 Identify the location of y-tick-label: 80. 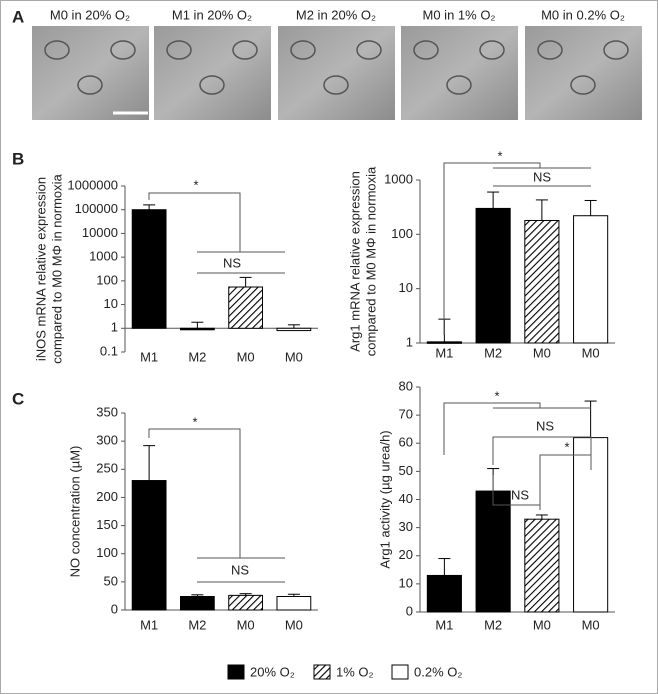
(406, 385).